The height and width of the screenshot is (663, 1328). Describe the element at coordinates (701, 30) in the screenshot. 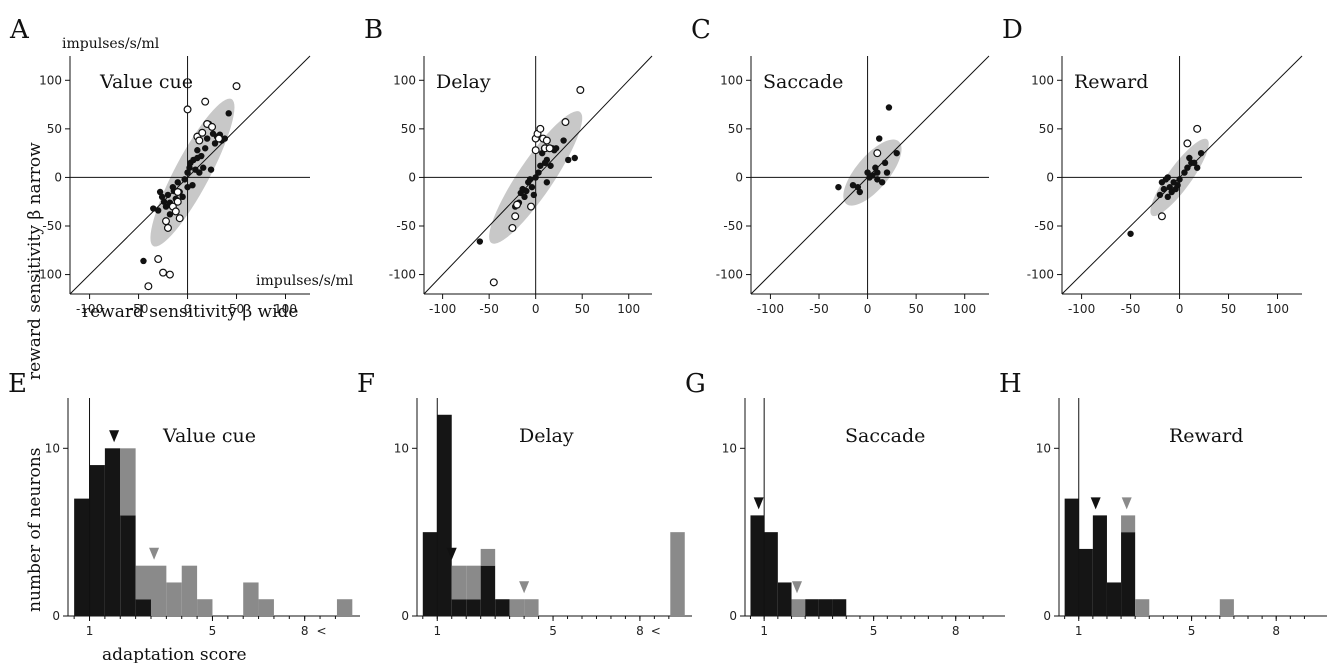

I see `panel-letter: C` at that location.